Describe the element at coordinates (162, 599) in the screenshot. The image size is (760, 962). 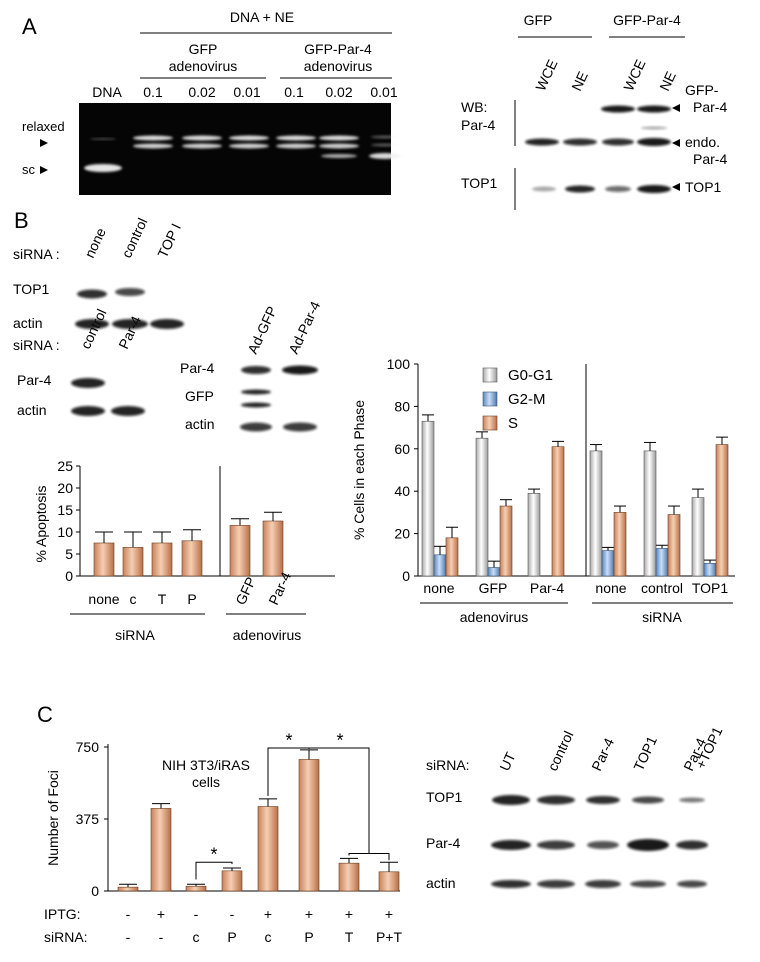
I see `b1-cat-2: T` at that location.